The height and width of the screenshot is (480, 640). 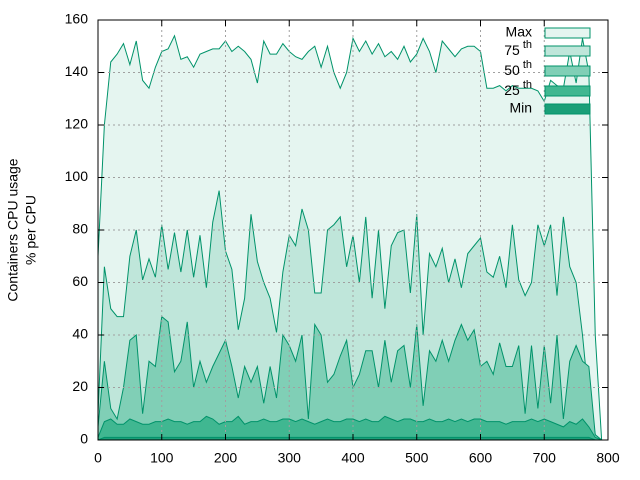 I want to click on y-tick-label: 20, so click(x=80, y=386).